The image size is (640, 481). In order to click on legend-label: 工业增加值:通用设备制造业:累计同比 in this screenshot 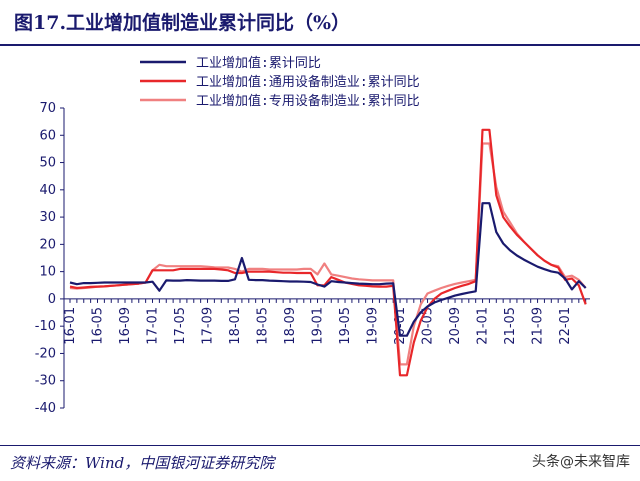, I will do `click(308, 82)`.